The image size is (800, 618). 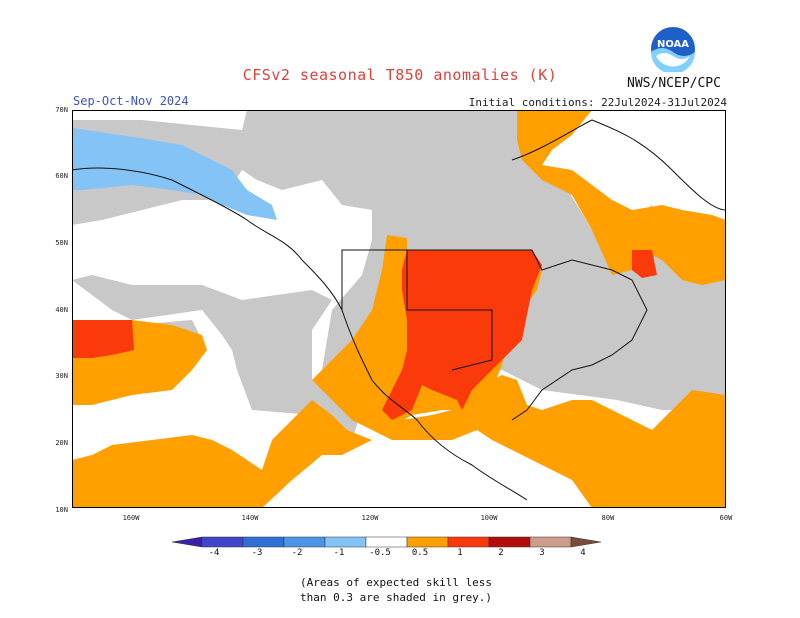 I want to click on legend-label: -3, so click(x=257, y=553).